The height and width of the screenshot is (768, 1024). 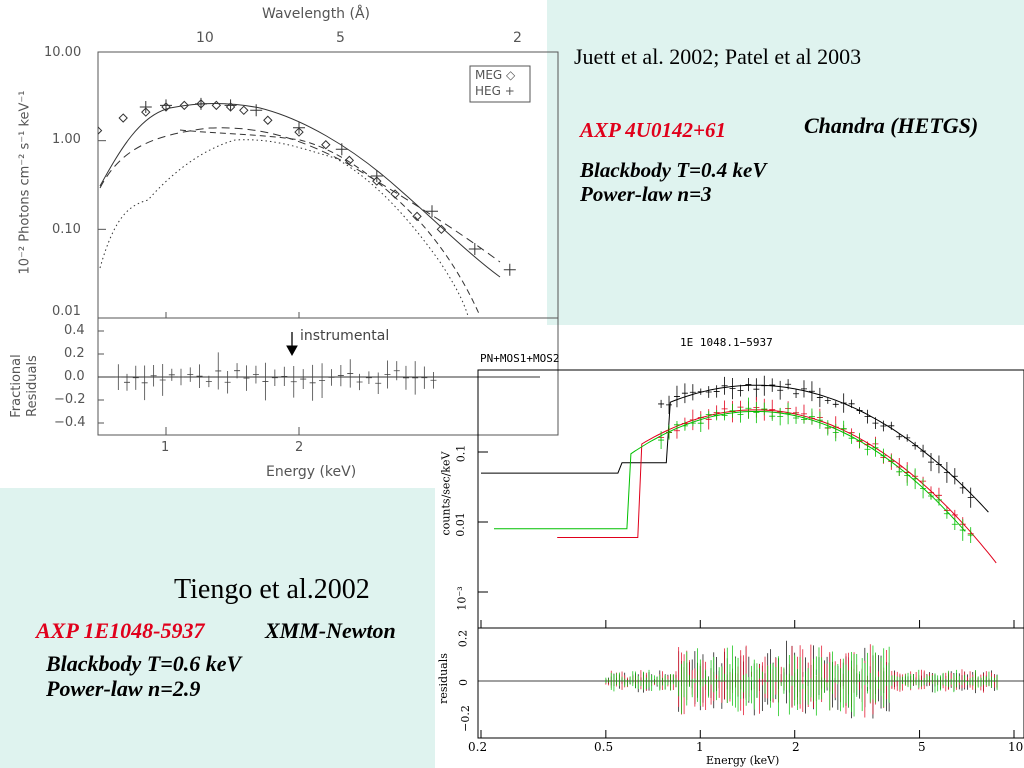 I want to click on chart1-blackbody-curve, so click(x=330, y=223).